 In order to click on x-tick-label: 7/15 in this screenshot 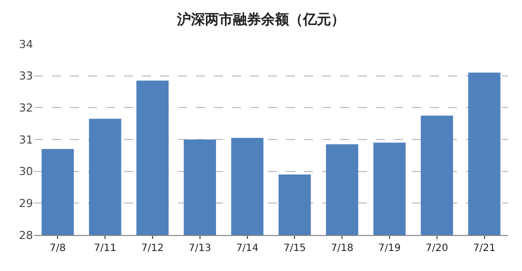, I will do `click(294, 248)`.